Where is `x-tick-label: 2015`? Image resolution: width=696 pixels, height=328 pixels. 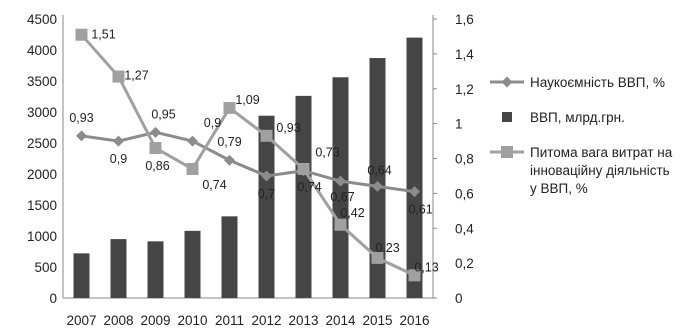
x-tick-label: 2015 is located at coordinates (377, 320).